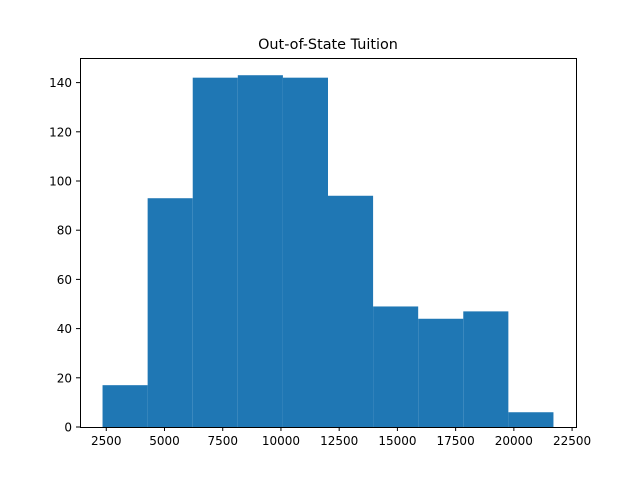 This screenshot has width=640, height=480. I want to click on y-tick-label: 120, so click(60, 132).